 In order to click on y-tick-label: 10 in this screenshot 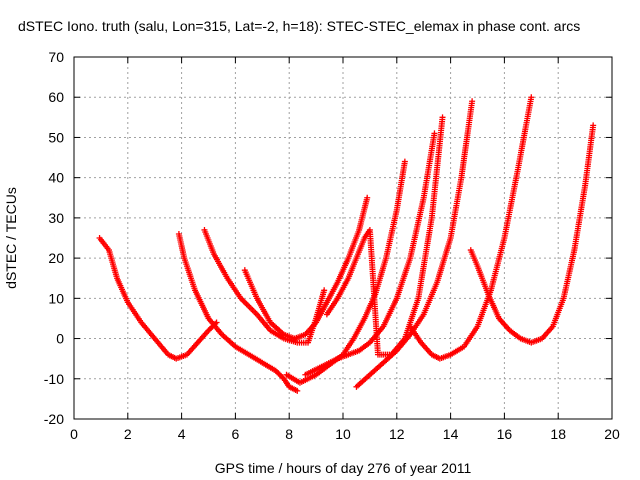, I will do `click(56, 298)`.